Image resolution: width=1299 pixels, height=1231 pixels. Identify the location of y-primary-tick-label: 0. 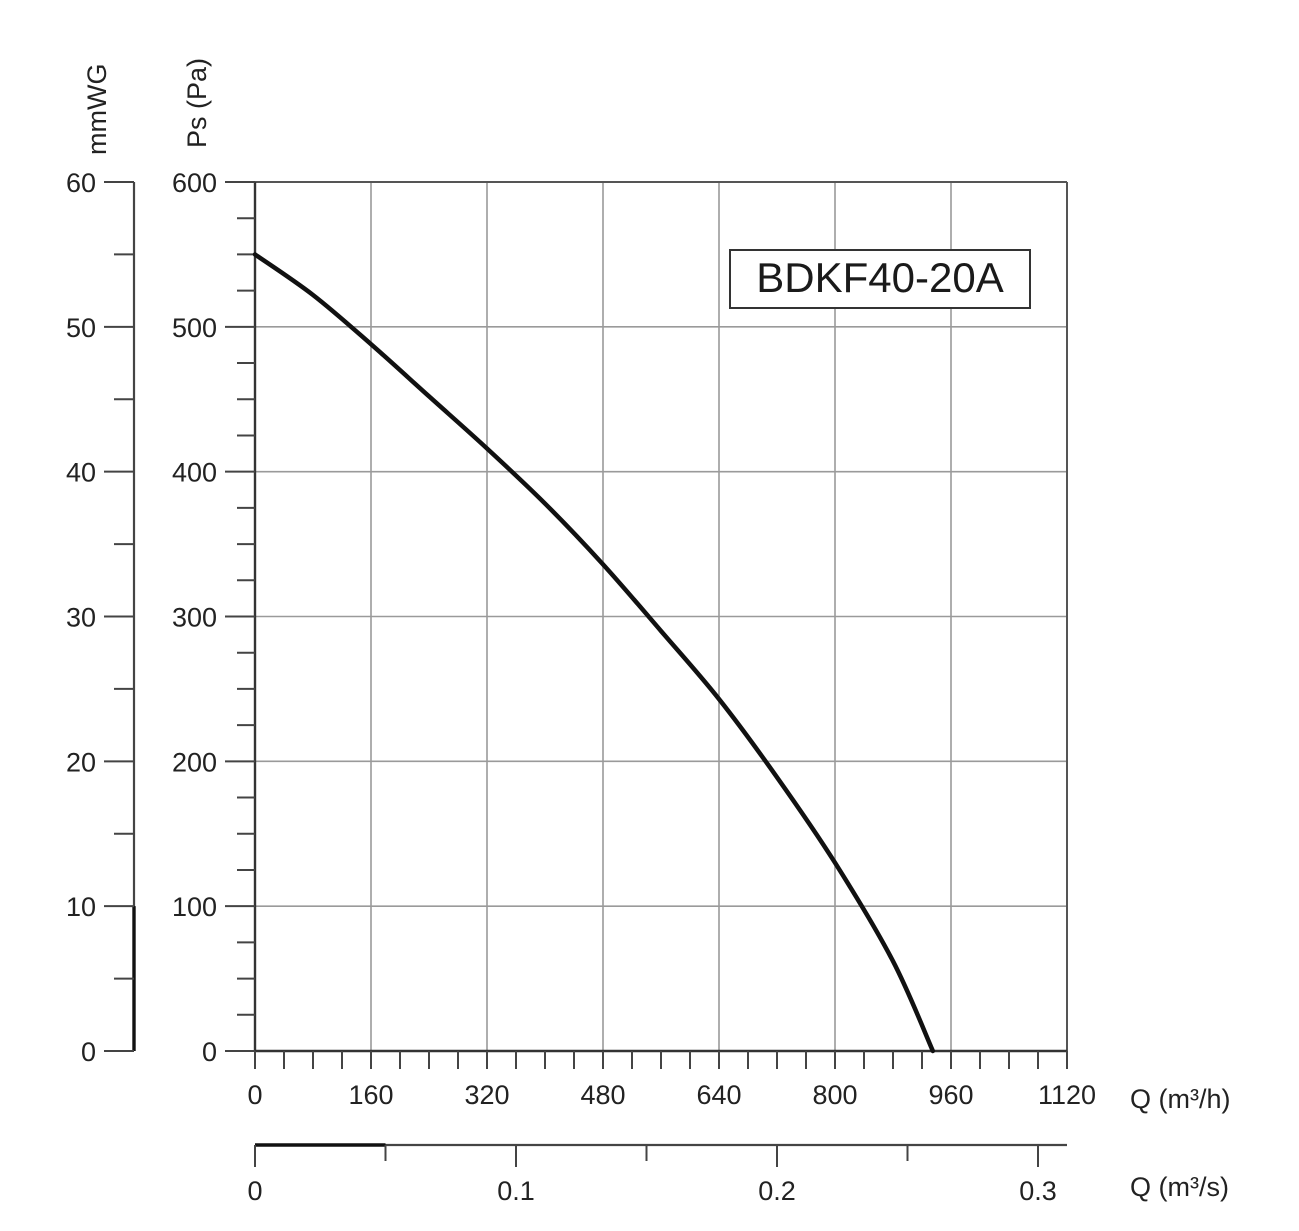
(209, 1052).